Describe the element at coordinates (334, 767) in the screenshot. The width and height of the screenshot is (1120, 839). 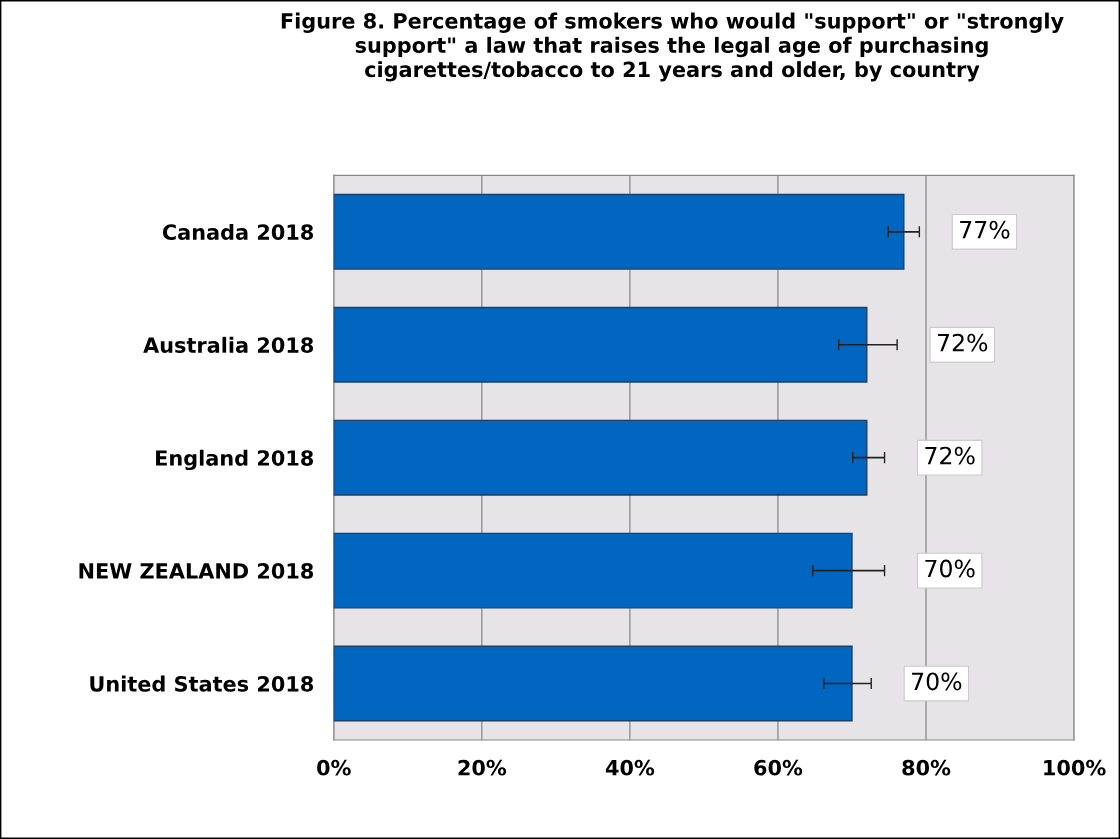
I see `x-tick-label: 0%` at that location.